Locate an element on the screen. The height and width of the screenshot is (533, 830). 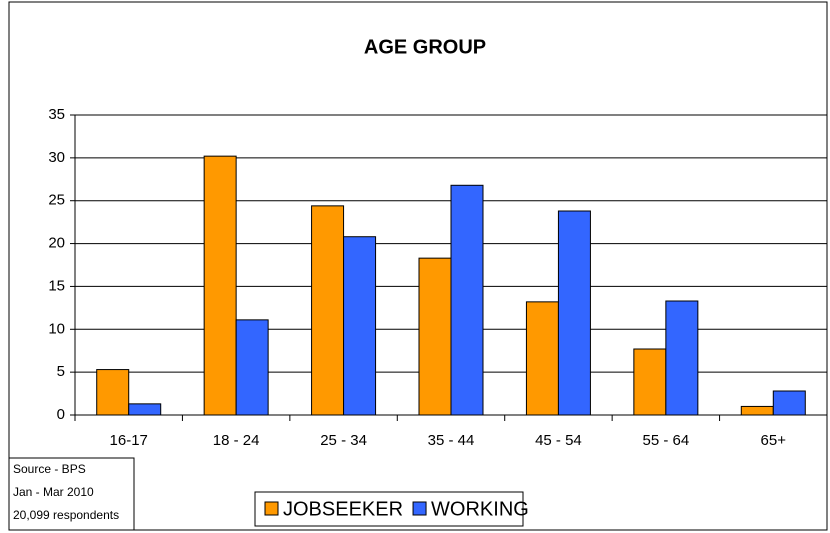
x-tick-label: 65+ is located at coordinates (774, 440).